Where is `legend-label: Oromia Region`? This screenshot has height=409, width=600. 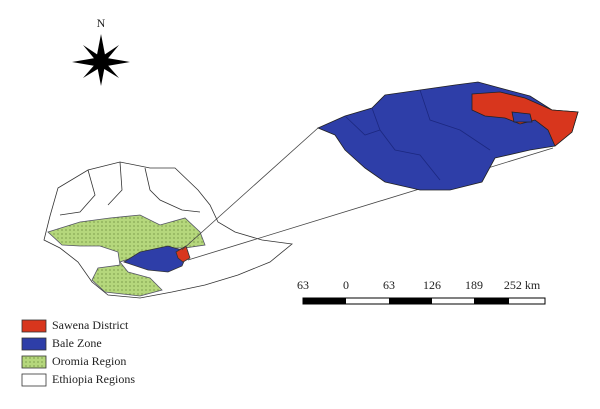
legend-label: Oromia Region is located at coordinates (89, 361).